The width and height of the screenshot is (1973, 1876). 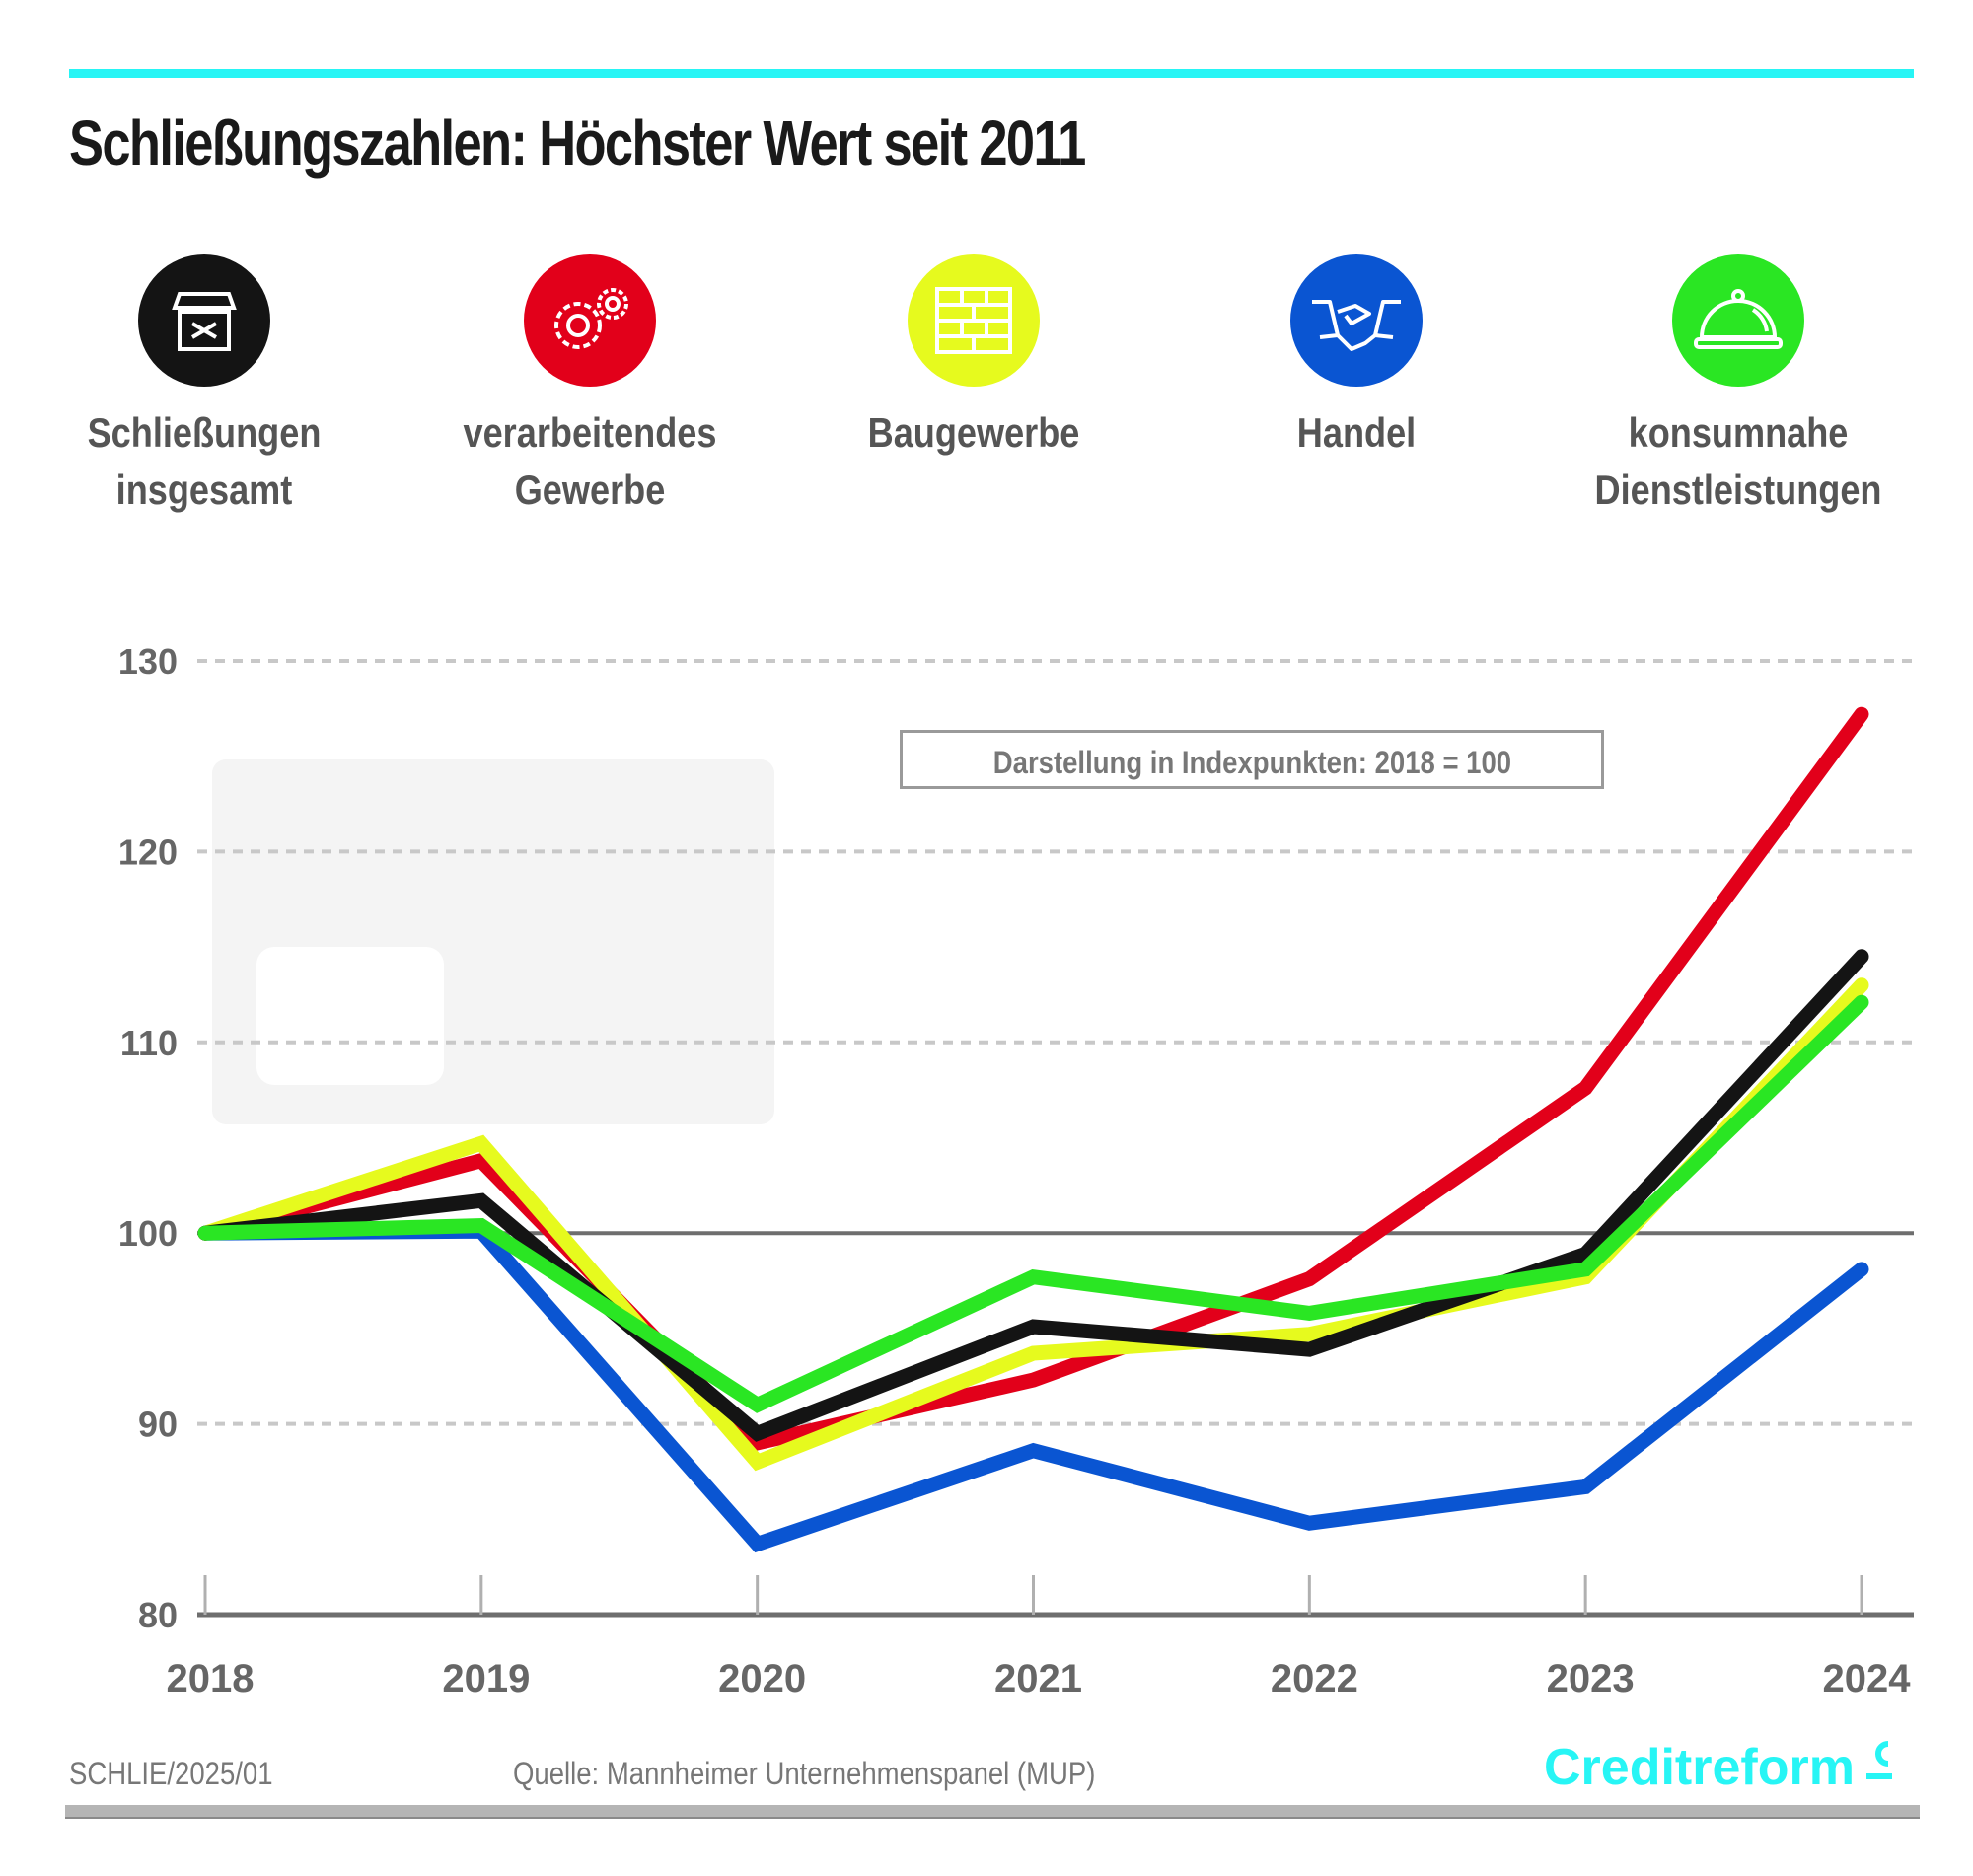 I want to click on legend-label: Baugewerbe, so click(x=974, y=432).